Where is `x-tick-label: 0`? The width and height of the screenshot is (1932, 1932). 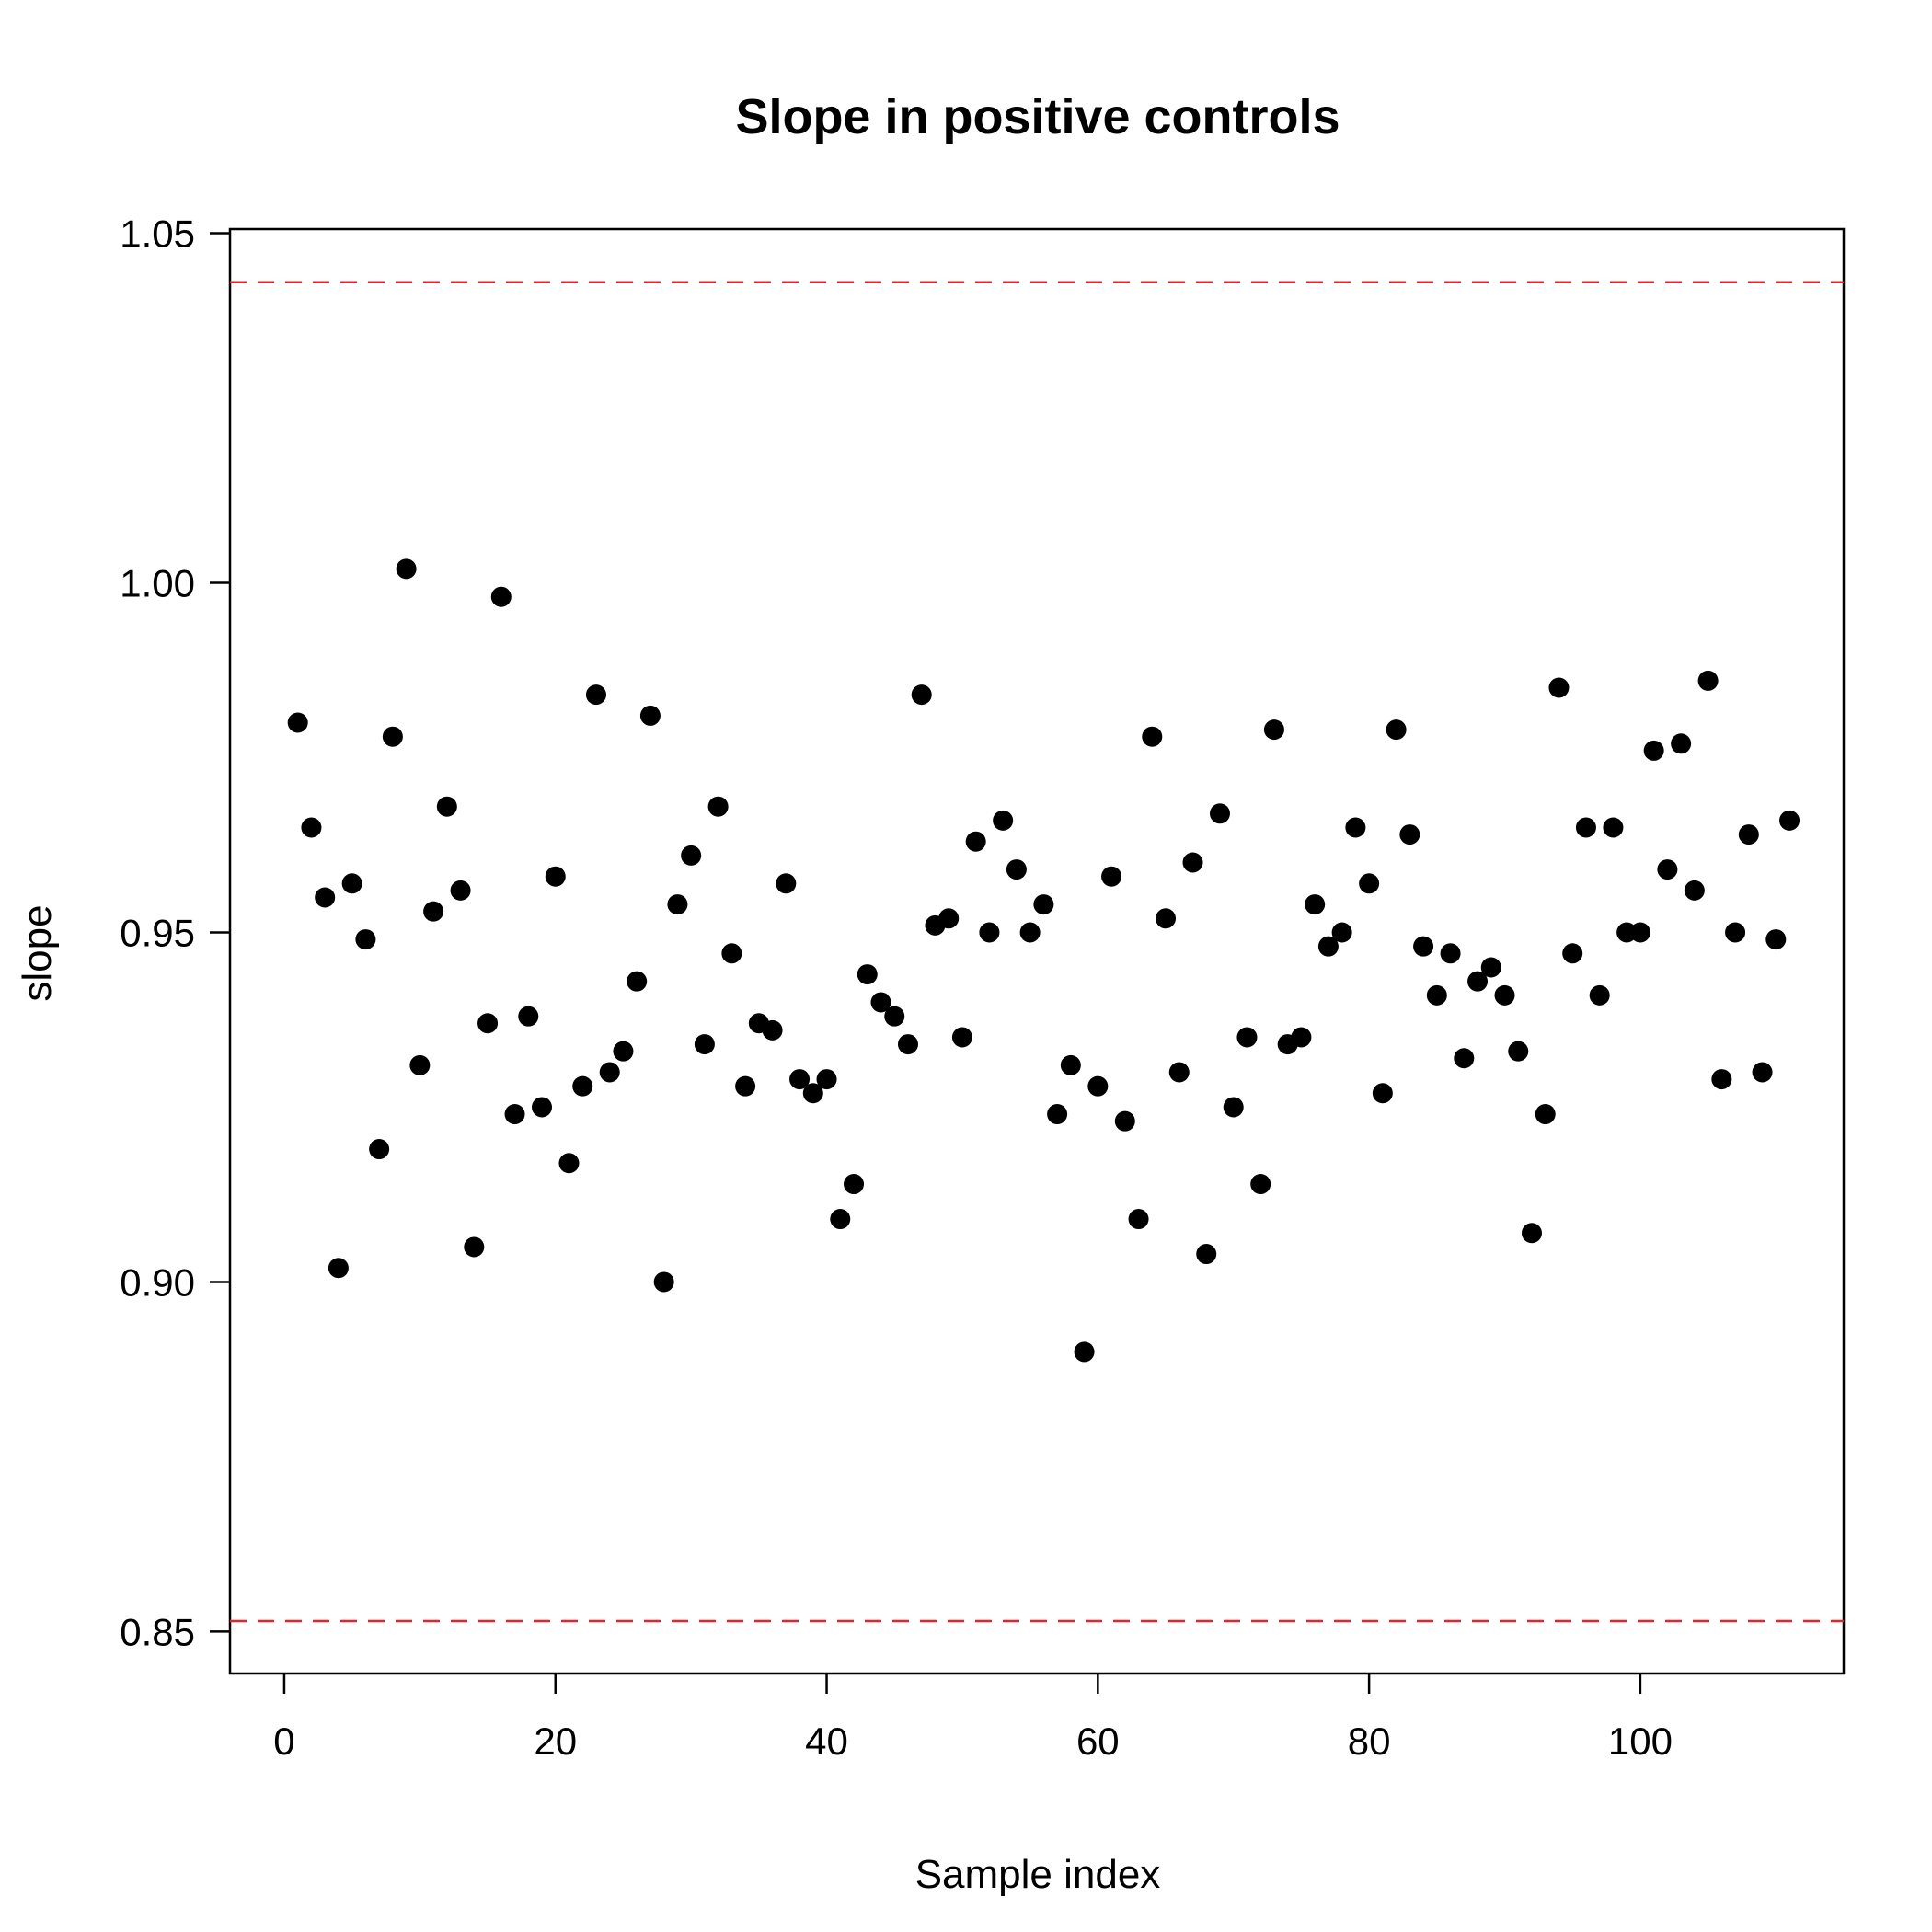
x-tick-label: 0 is located at coordinates (283, 1741).